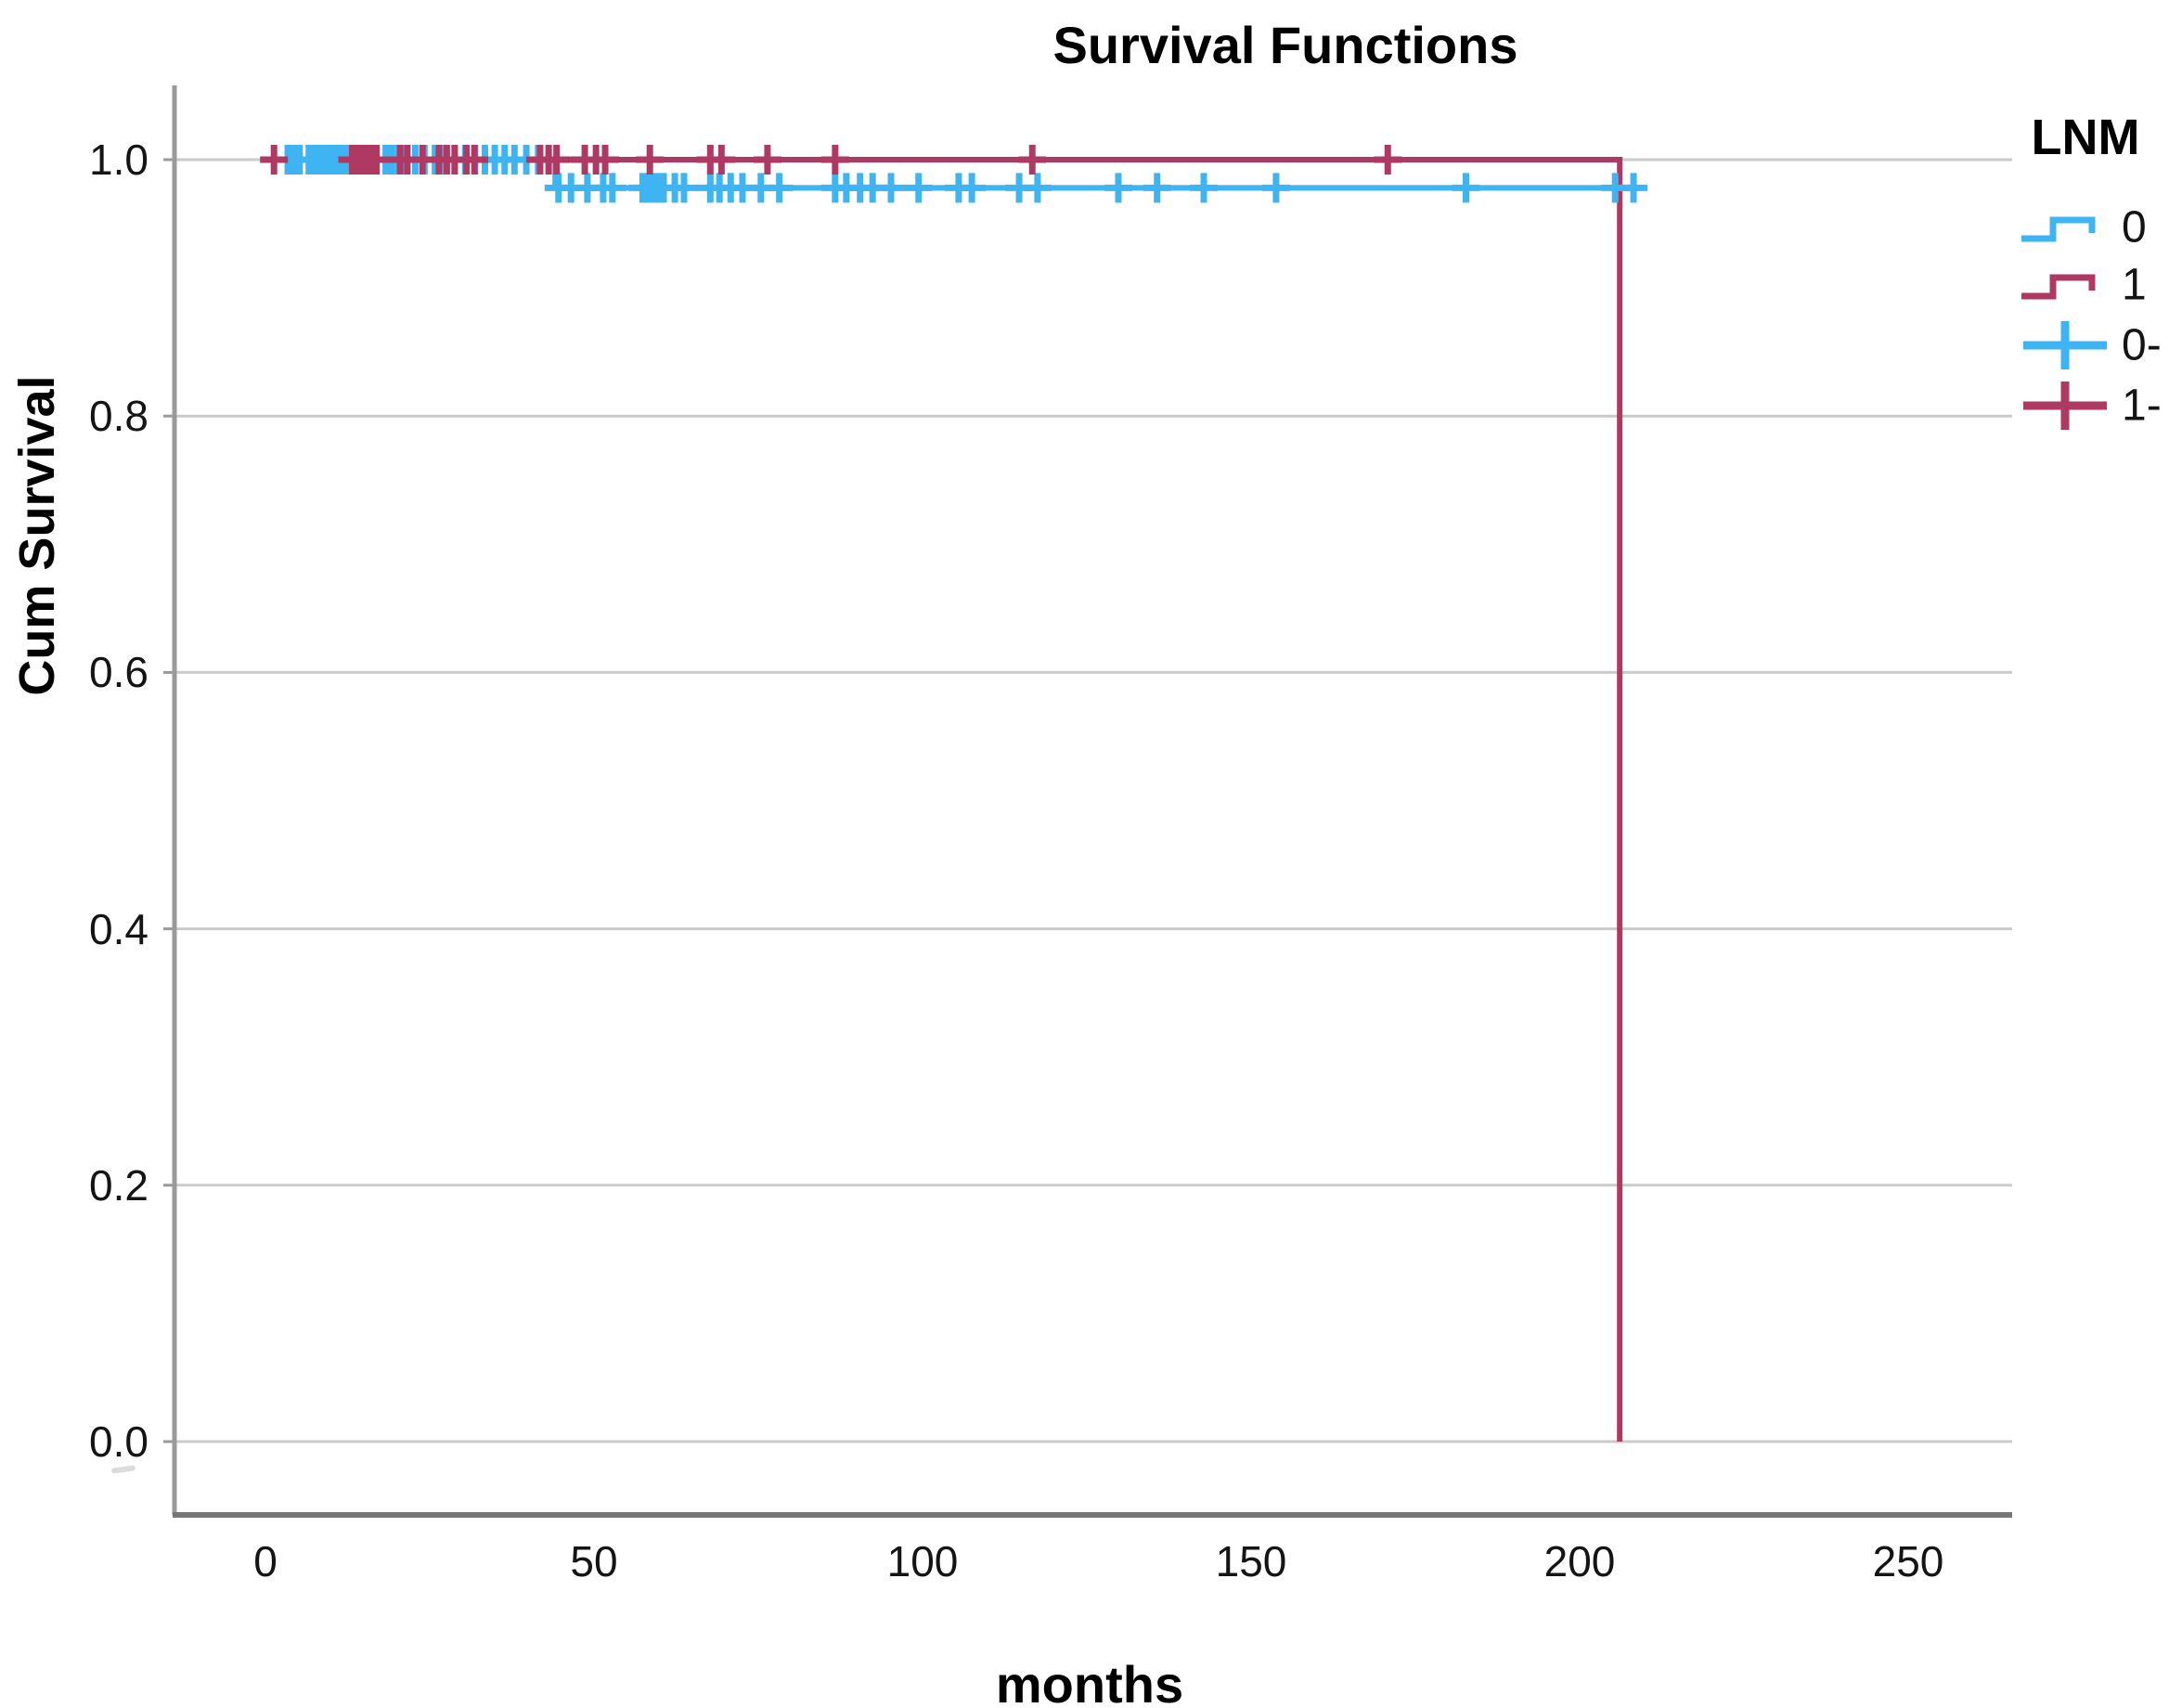 This screenshot has height=1708, width=2169. What do you see at coordinates (1089, 1682) in the screenshot?
I see `x-axis-title: months` at bounding box center [1089, 1682].